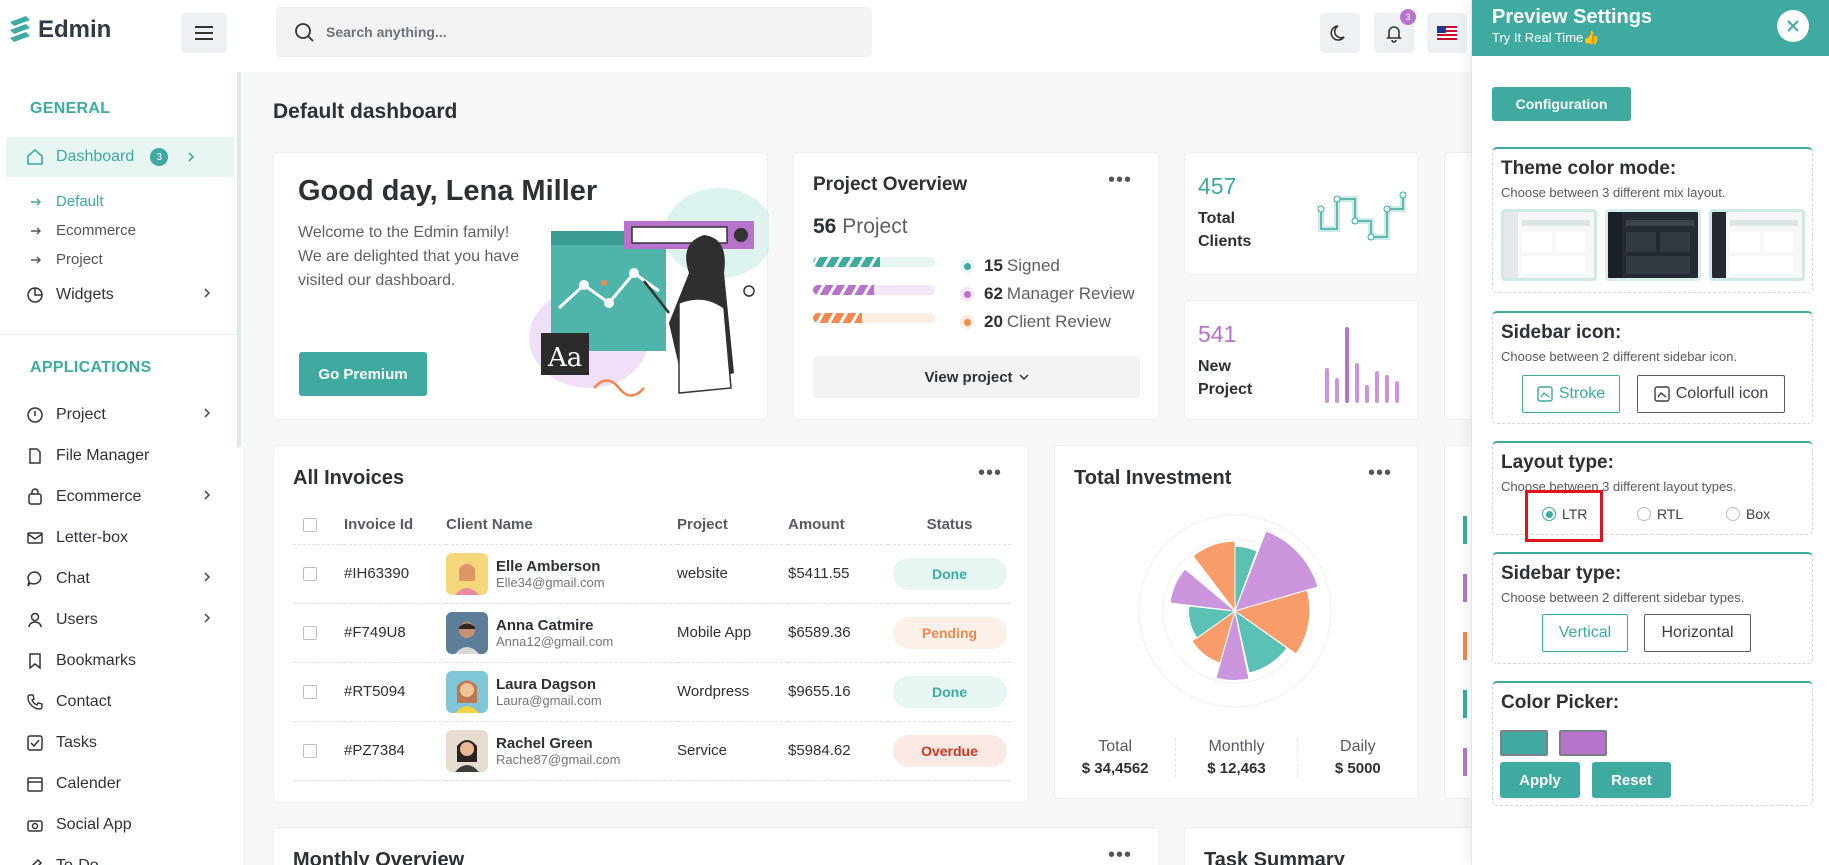 The height and width of the screenshot is (865, 1829). Describe the element at coordinates (1748, 514) in the screenshot. I see `layout-box-radio: Box` at that location.